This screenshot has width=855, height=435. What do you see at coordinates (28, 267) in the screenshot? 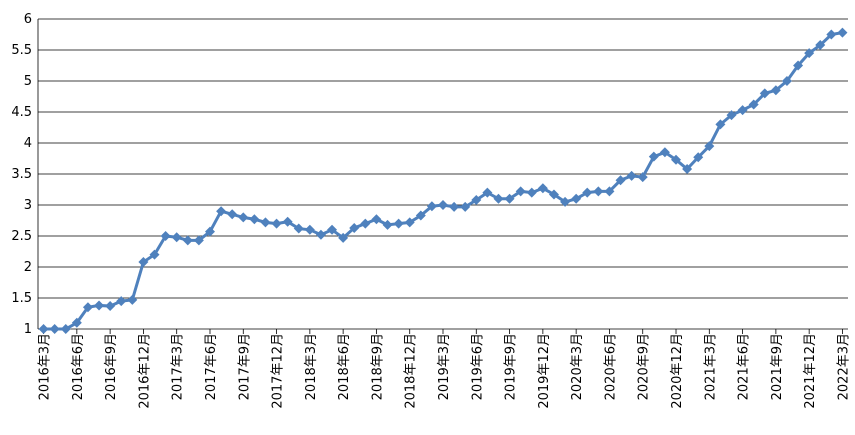
I see `y-tick-label: 2` at bounding box center [28, 267].